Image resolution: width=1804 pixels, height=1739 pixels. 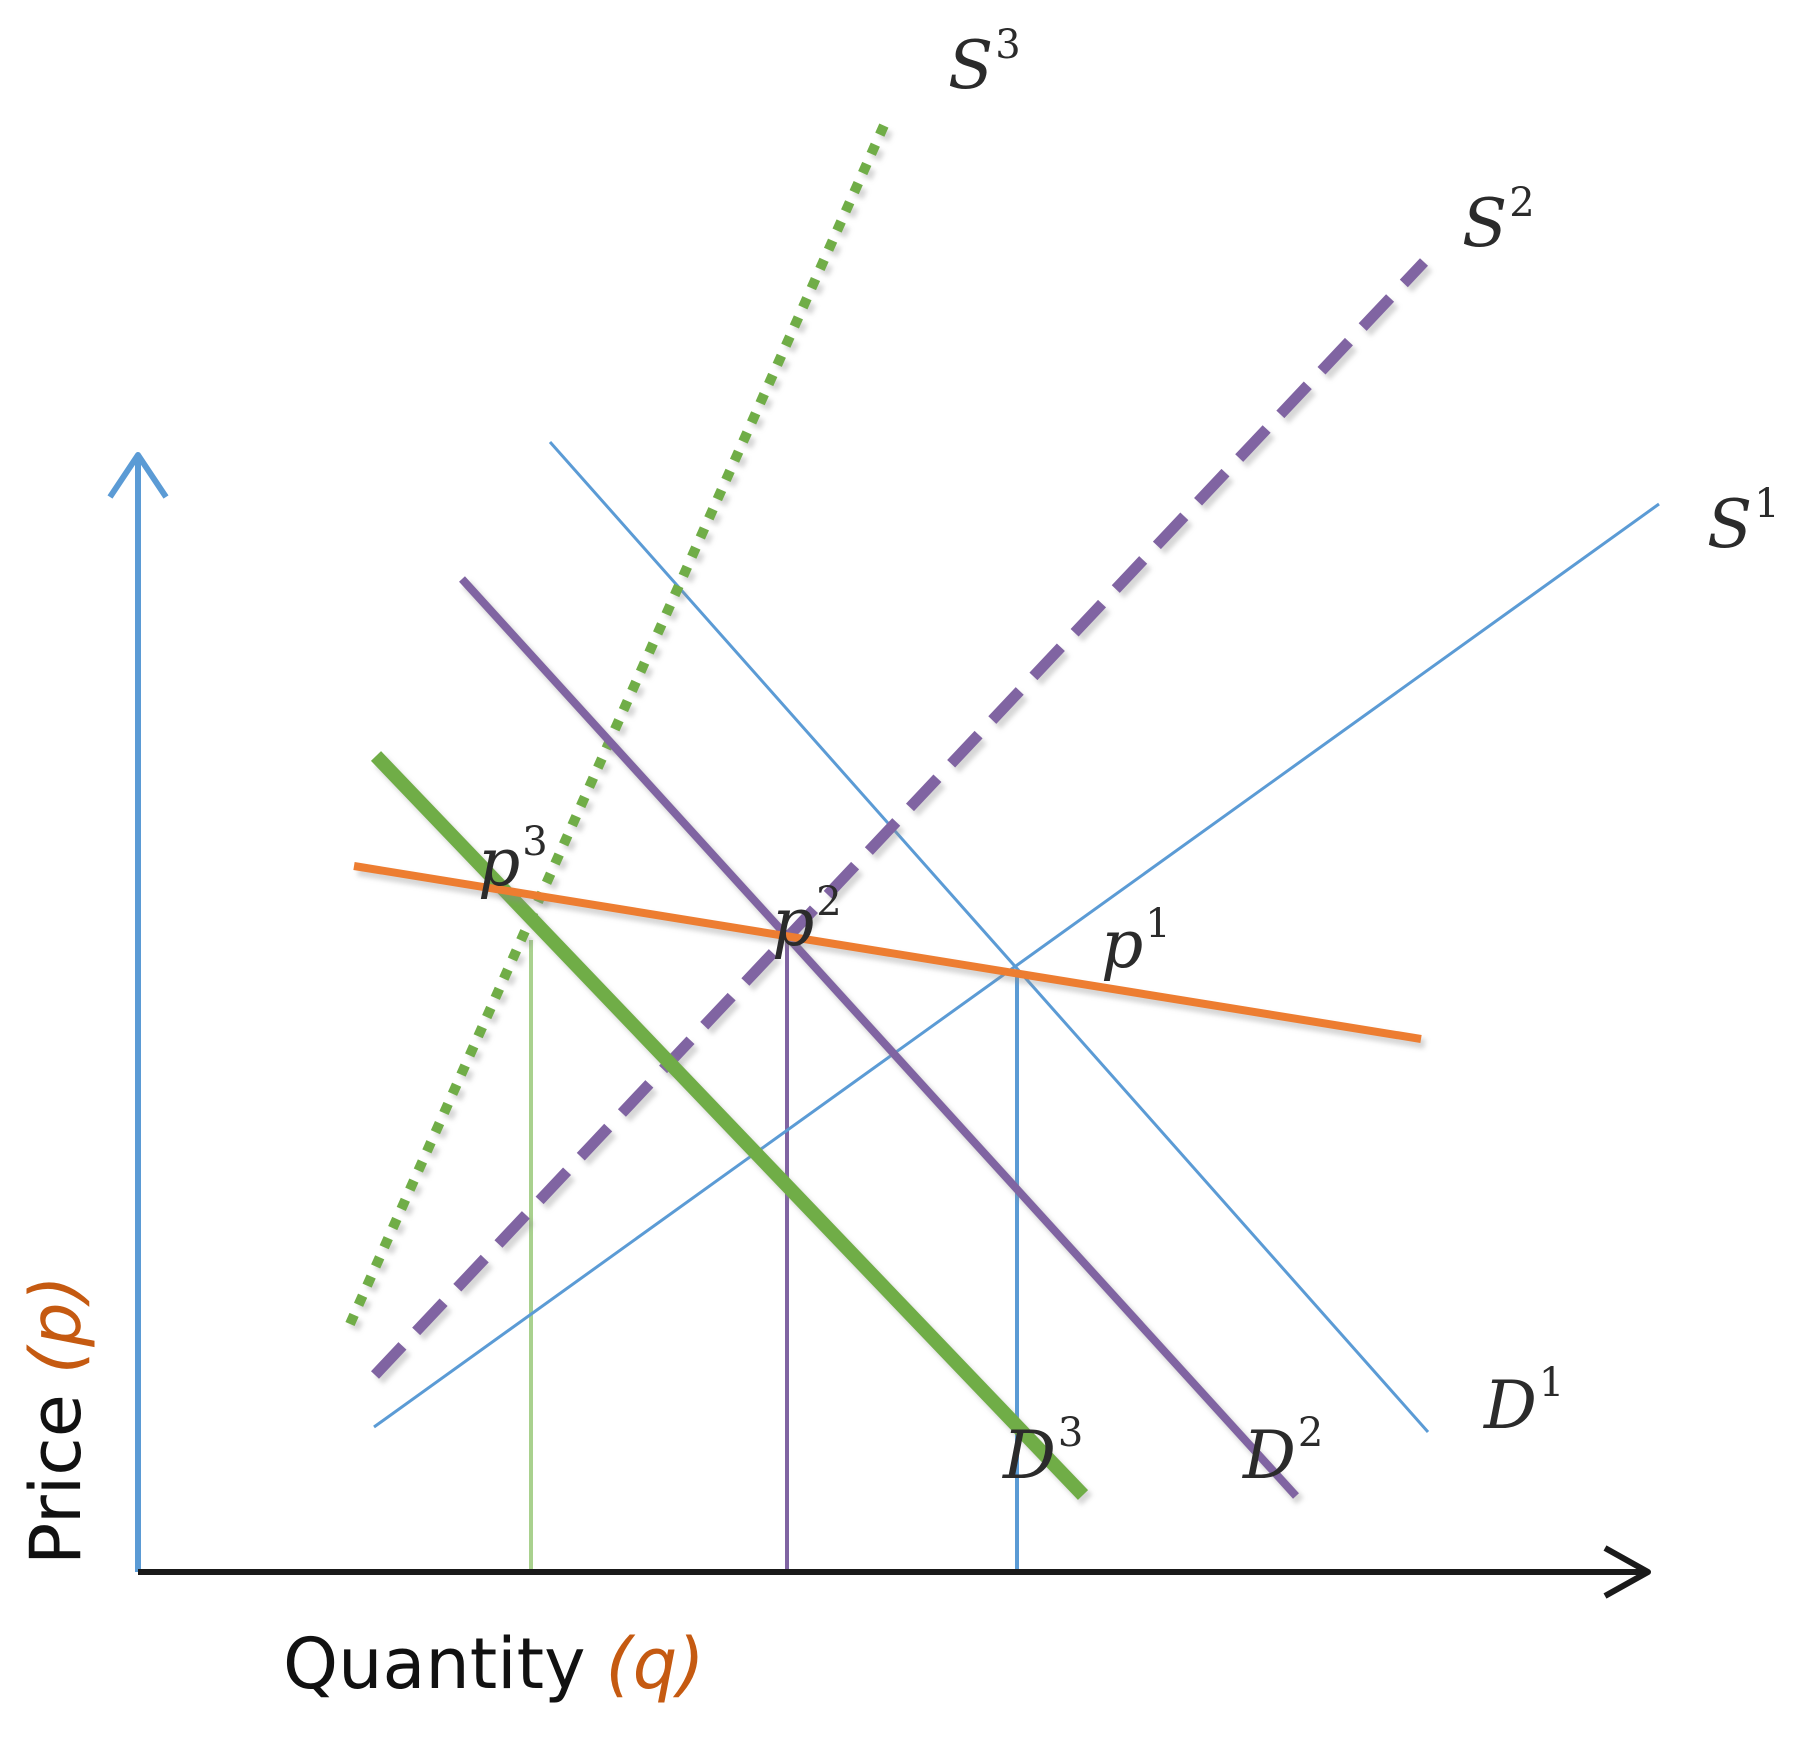 I want to click on label-p3: p3, so click(x=513, y=860).